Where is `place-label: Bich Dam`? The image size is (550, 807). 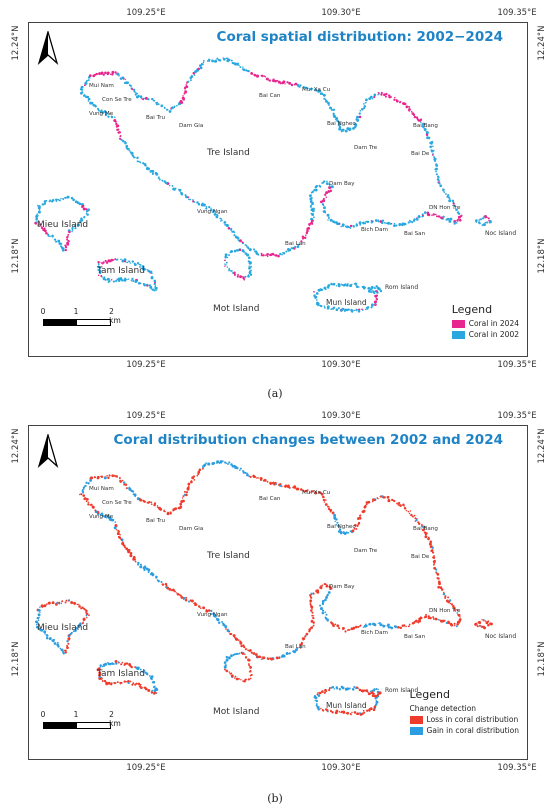
place-label: Bich Dam is located at coordinates (374, 230).